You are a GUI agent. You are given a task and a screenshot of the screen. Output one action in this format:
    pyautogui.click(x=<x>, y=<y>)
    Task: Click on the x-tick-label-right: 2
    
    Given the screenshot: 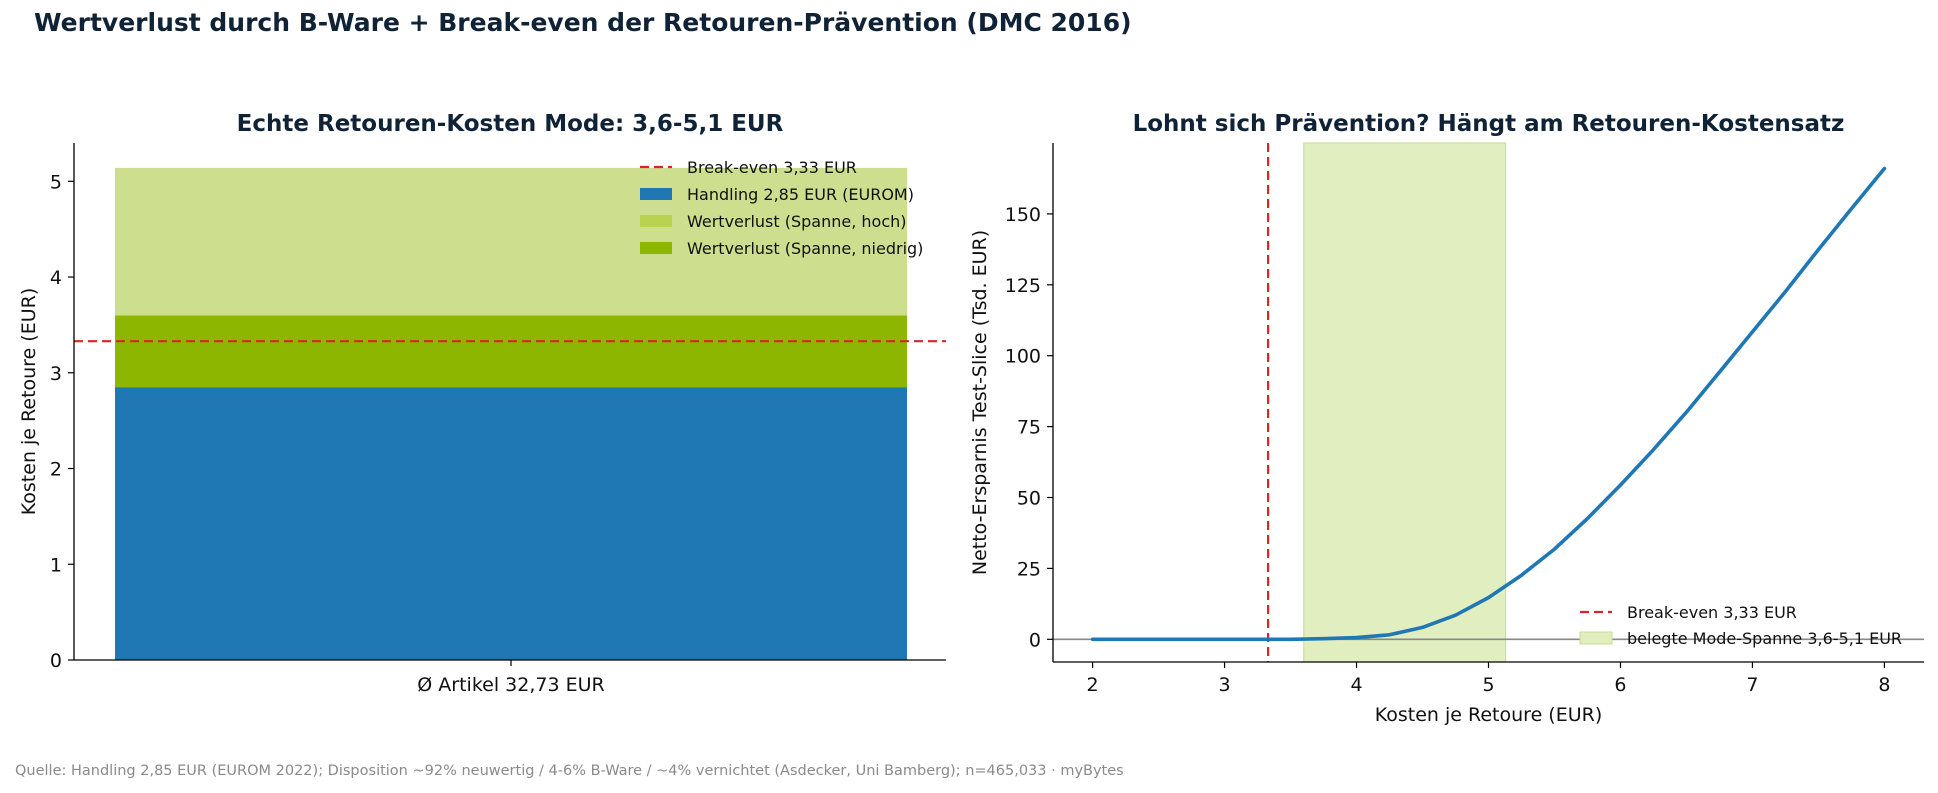 What is the action you would take?
    pyautogui.click(x=1093, y=685)
    